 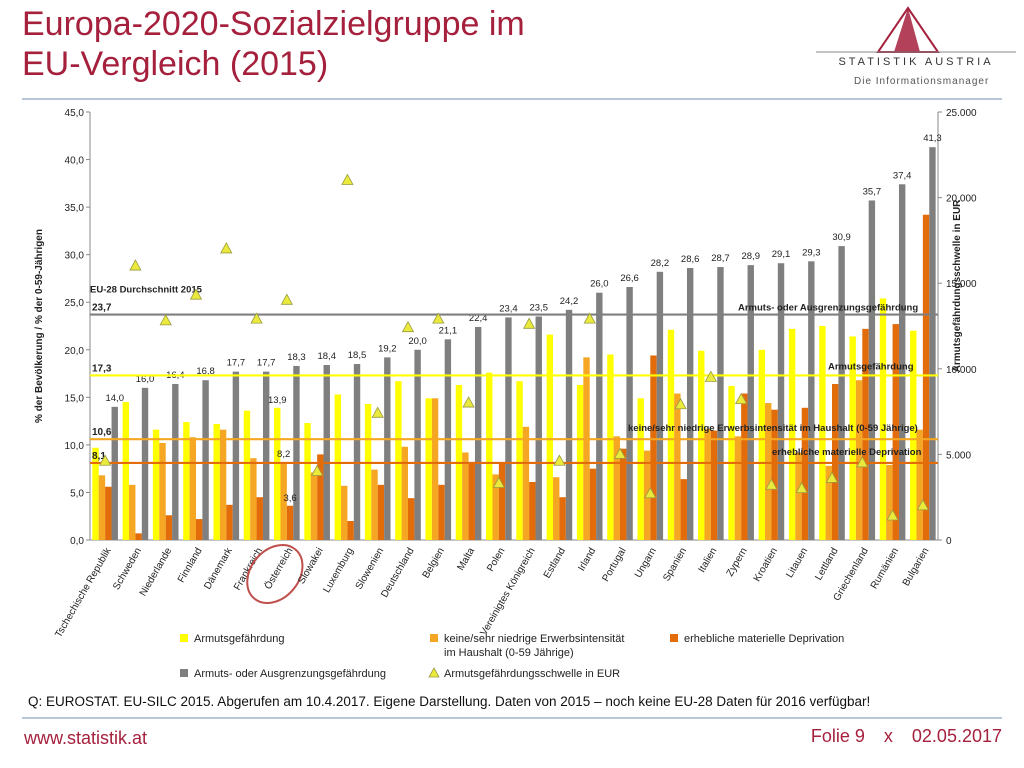 What do you see at coordinates (417, 341) in the screenshot?
I see `bar-value-label: 20,0` at bounding box center [417, 341].